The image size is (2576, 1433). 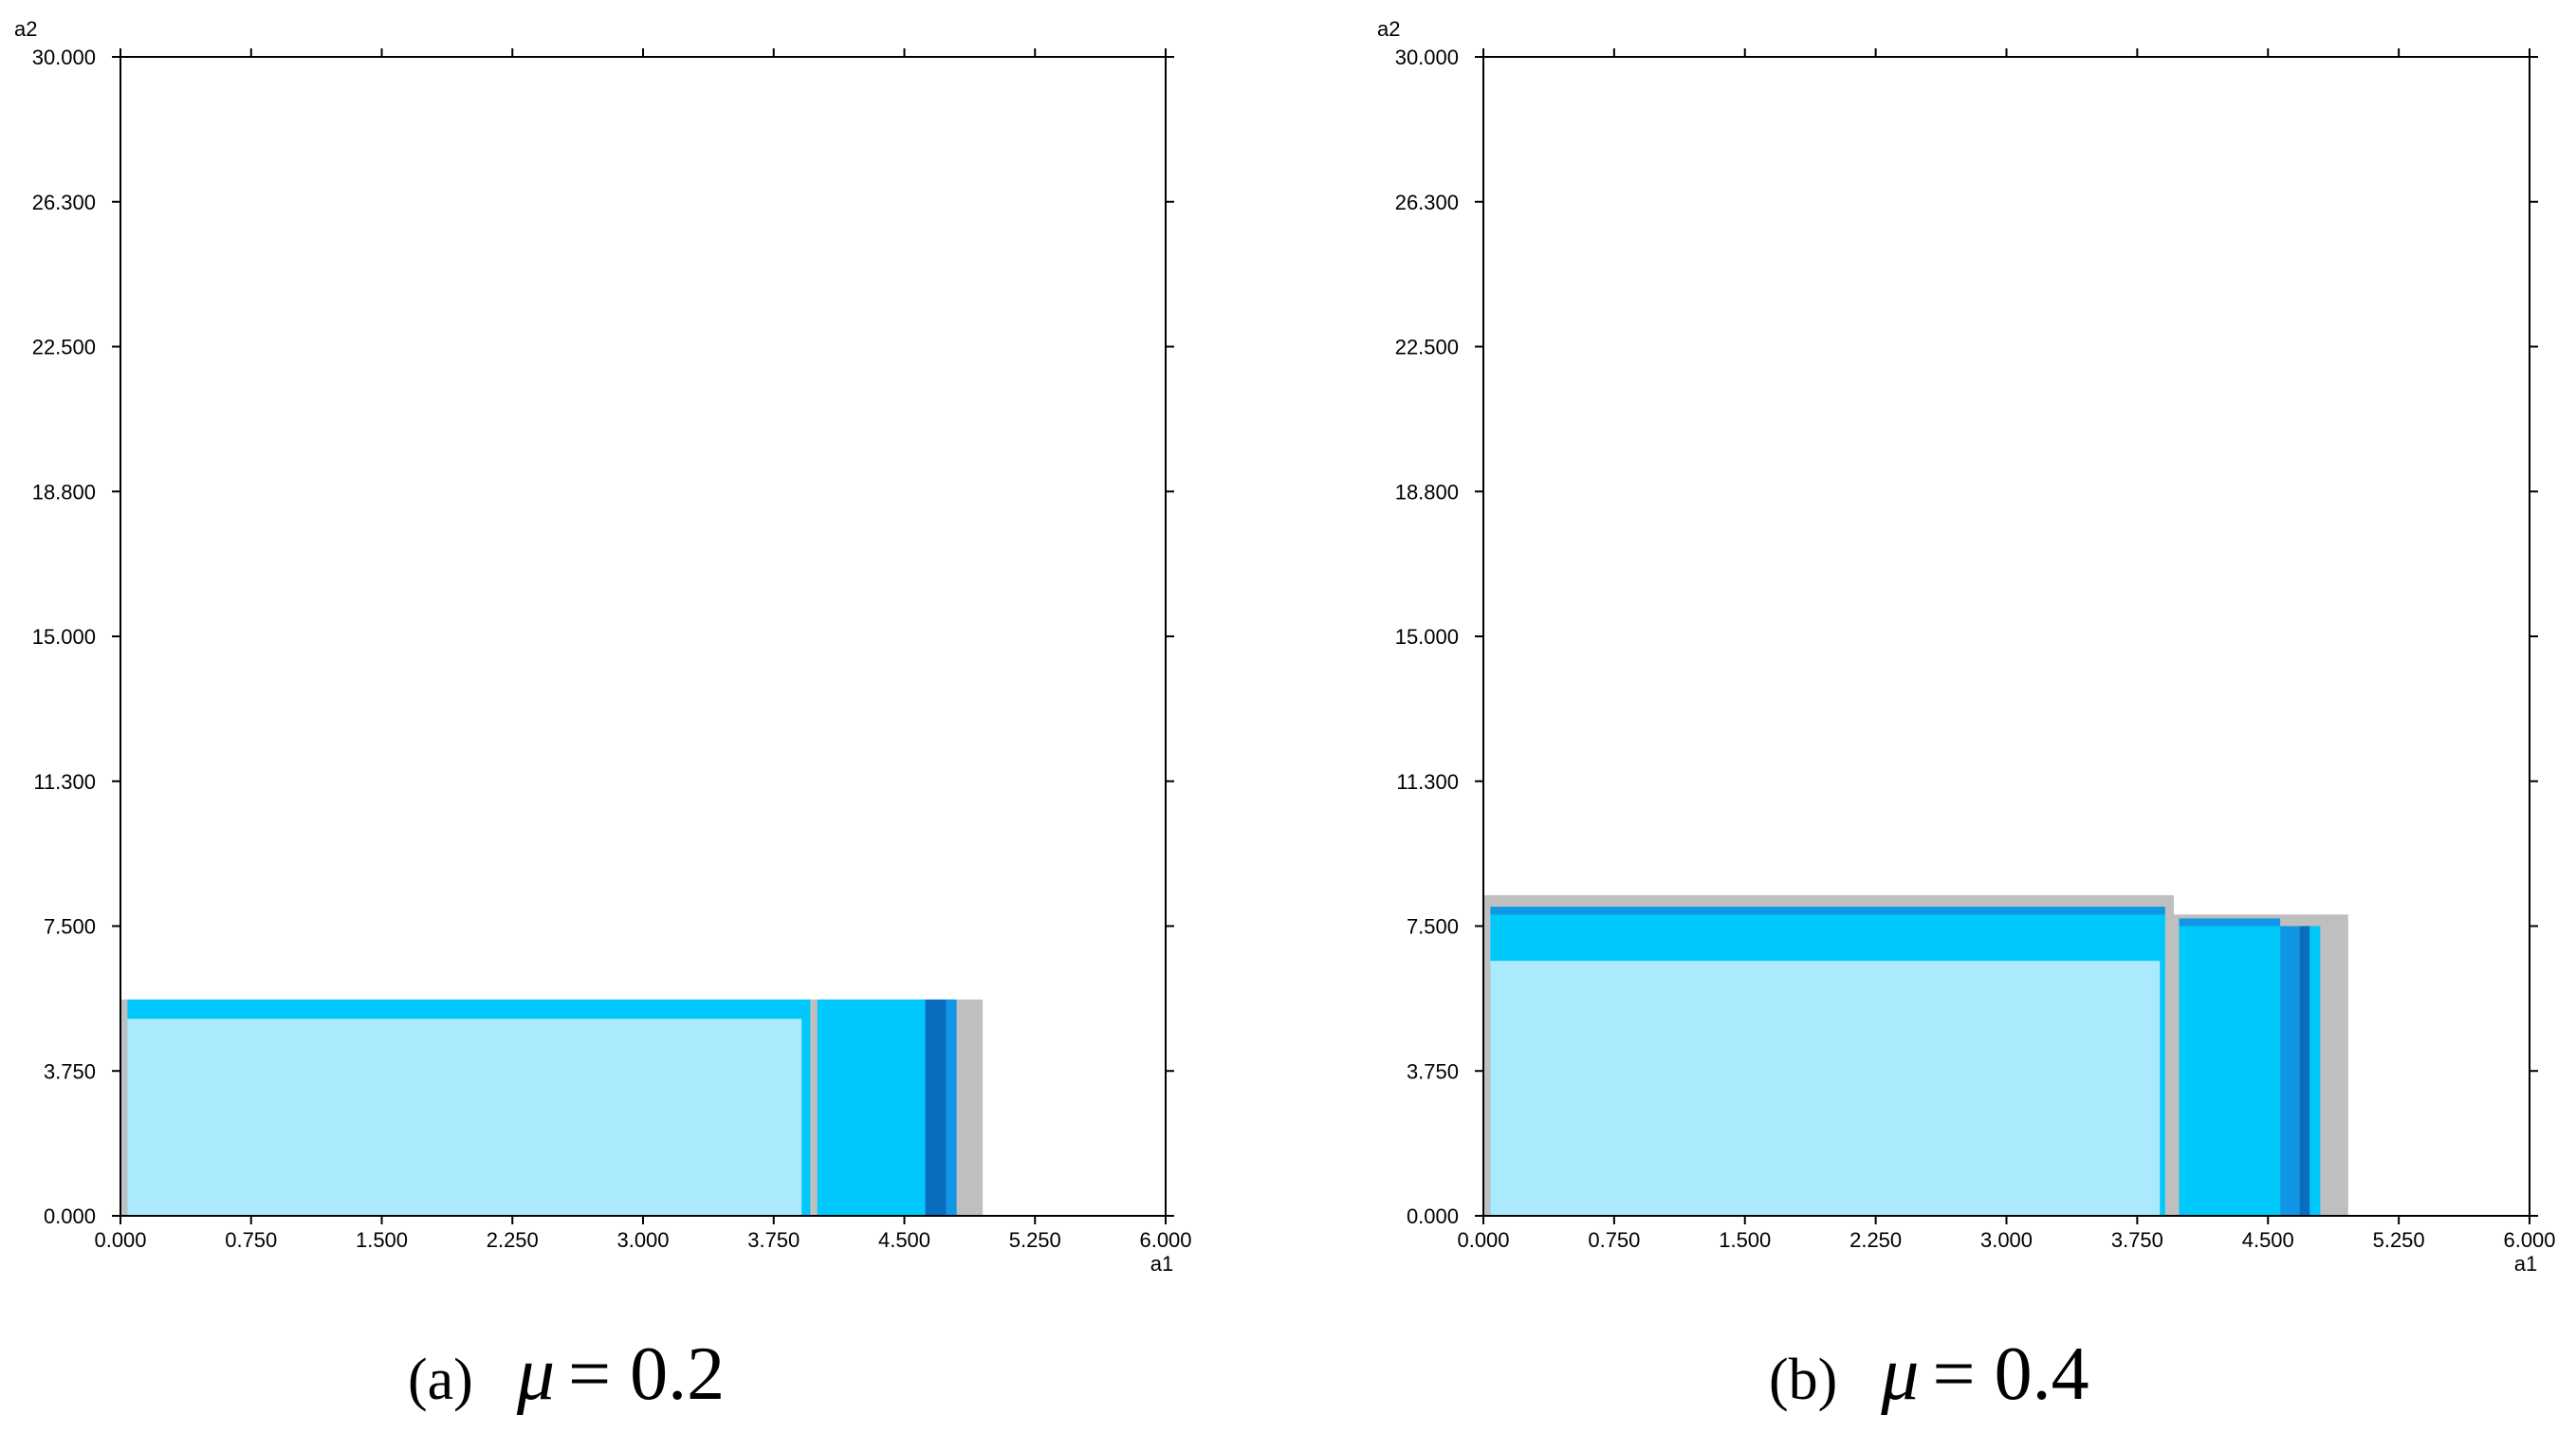 What do you see at coordinates (1803, 1380) in the screenshot?
I see `caption-label: (b)` at bounding box center [1803, 1380].